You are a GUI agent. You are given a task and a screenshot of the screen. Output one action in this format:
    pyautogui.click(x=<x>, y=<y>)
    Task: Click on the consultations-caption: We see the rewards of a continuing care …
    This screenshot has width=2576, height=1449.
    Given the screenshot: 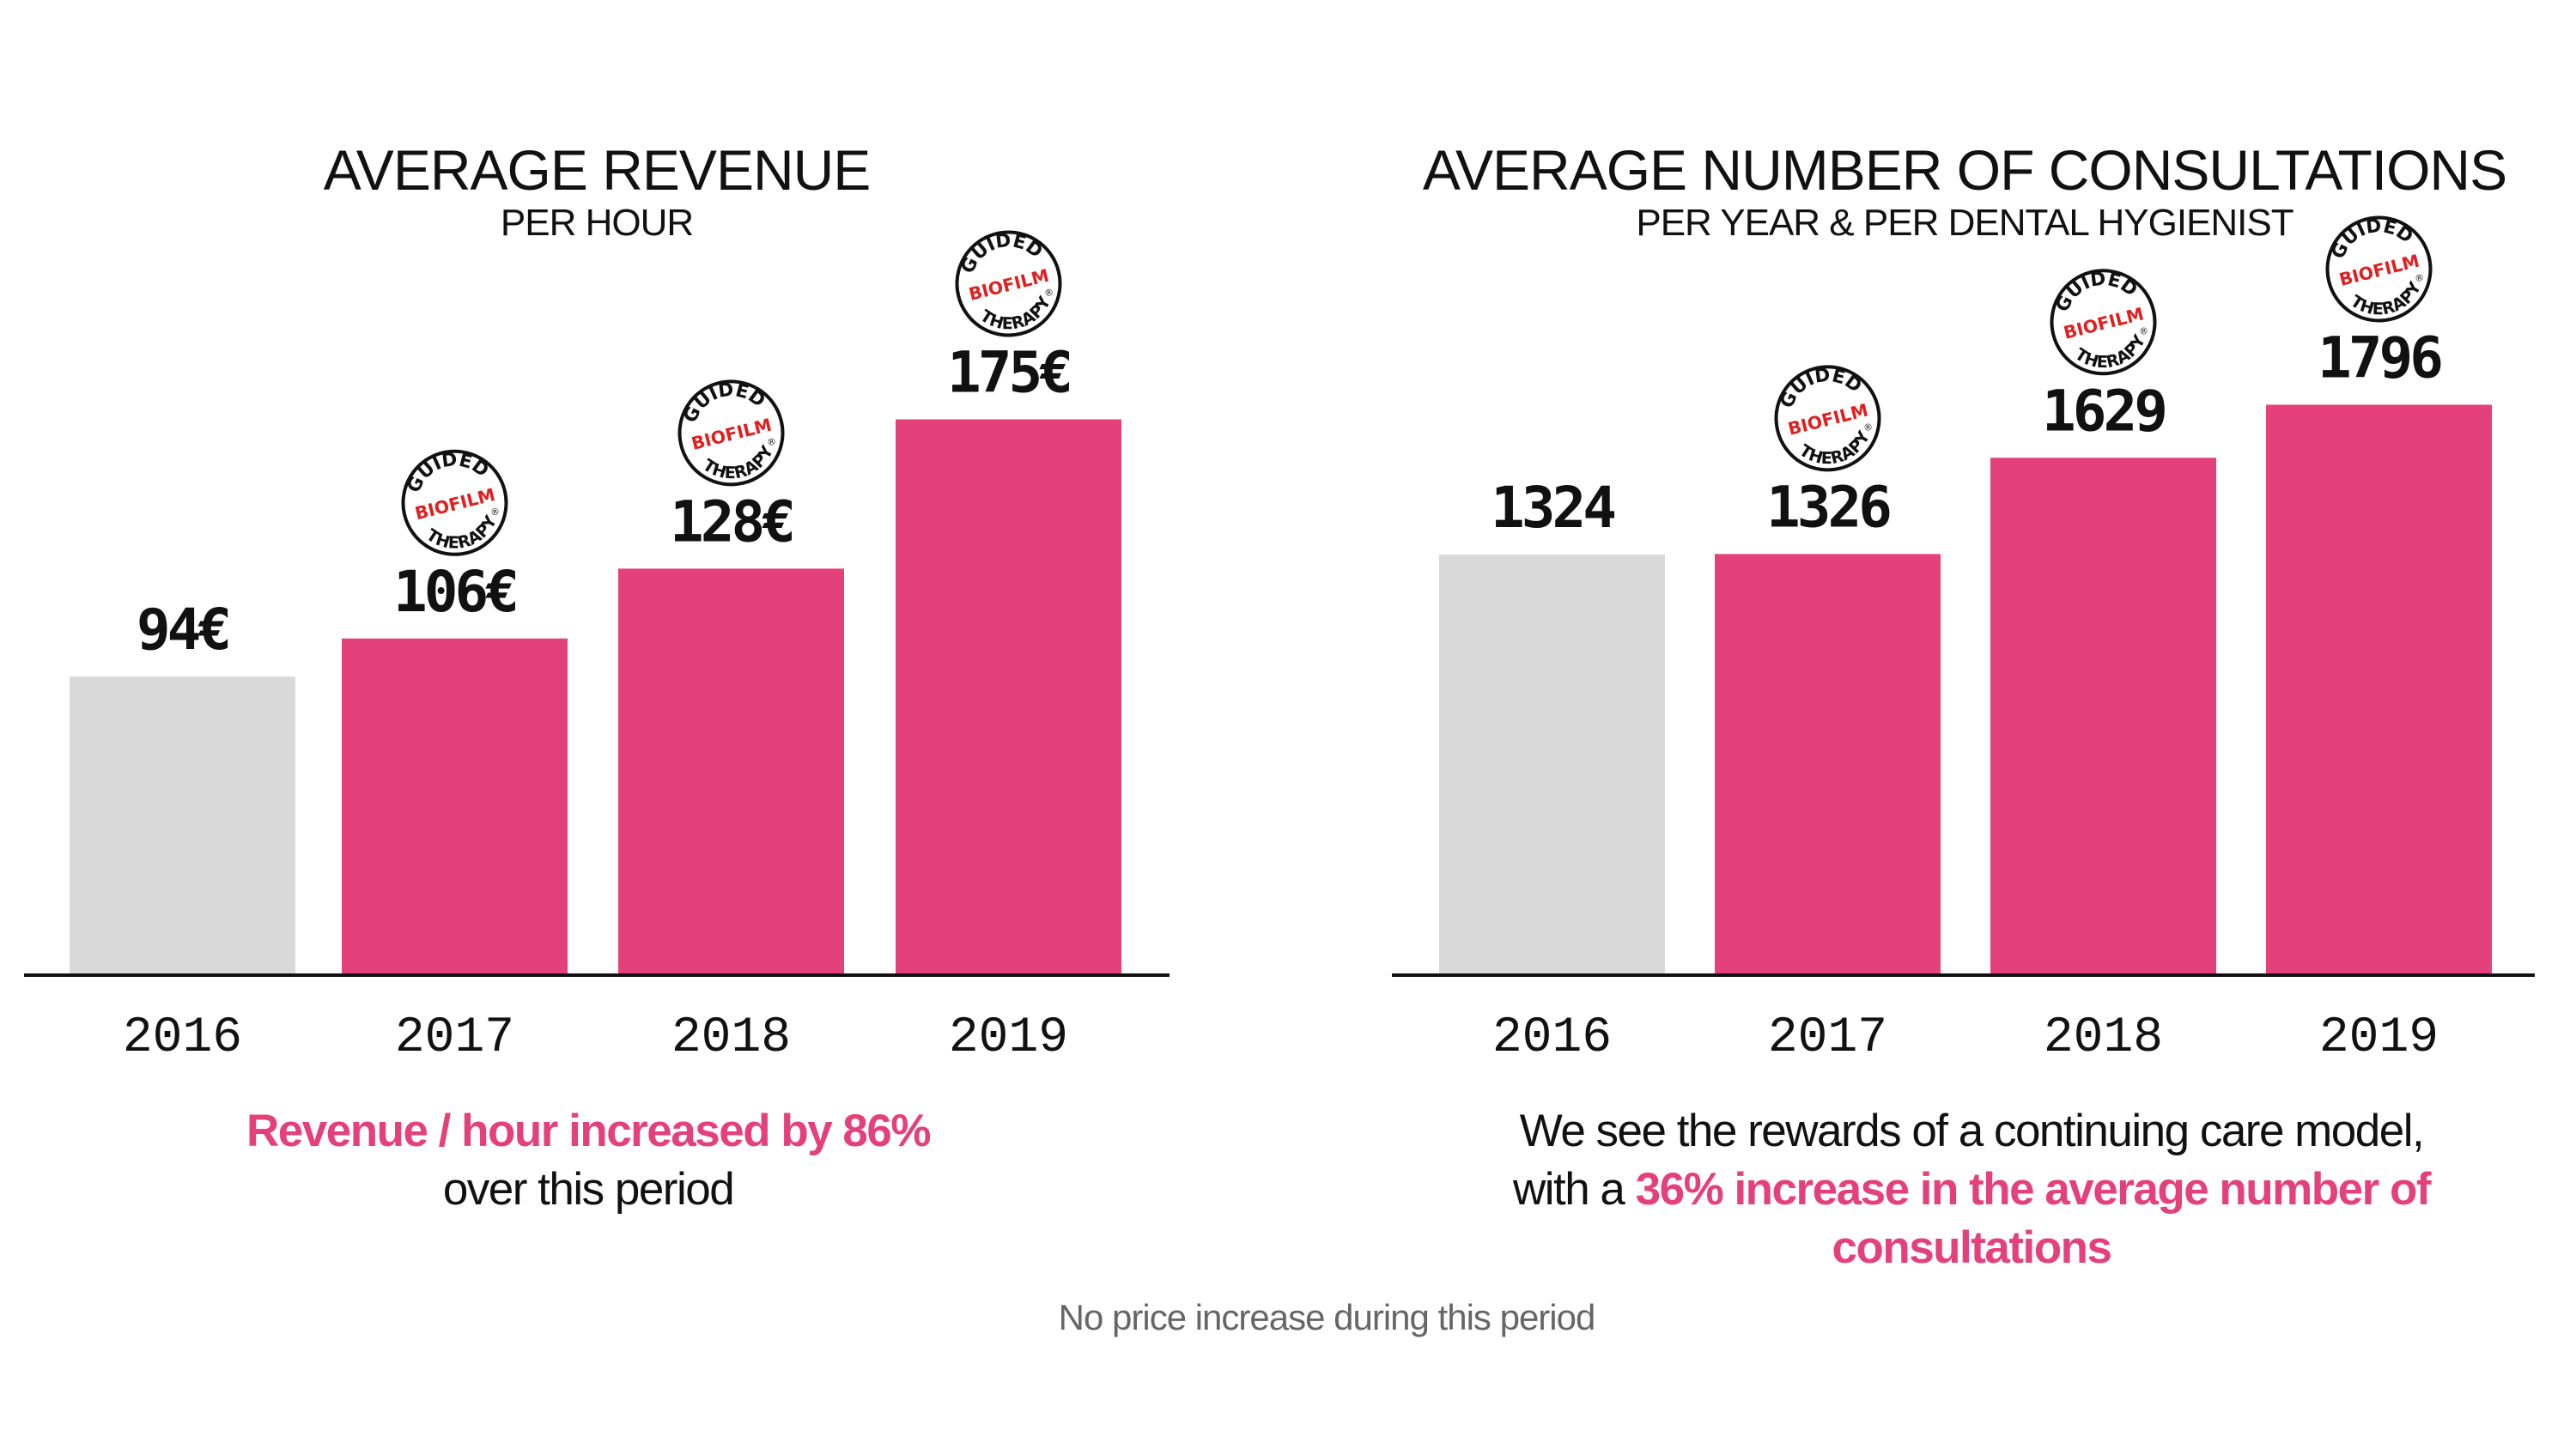 What is the action you would take?
    pyautogui.click(x=1972, y=1189)
    